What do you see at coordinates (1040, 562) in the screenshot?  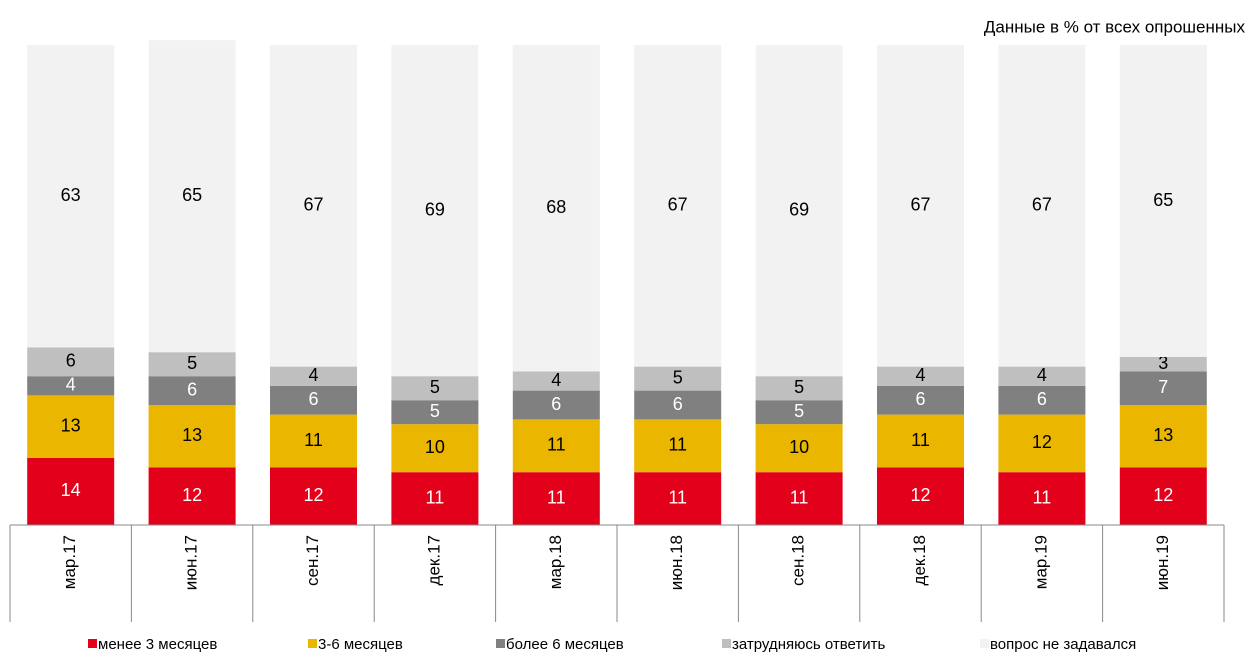 I see `x-tick-label: мар.19` at bounding box center [1040, 562].